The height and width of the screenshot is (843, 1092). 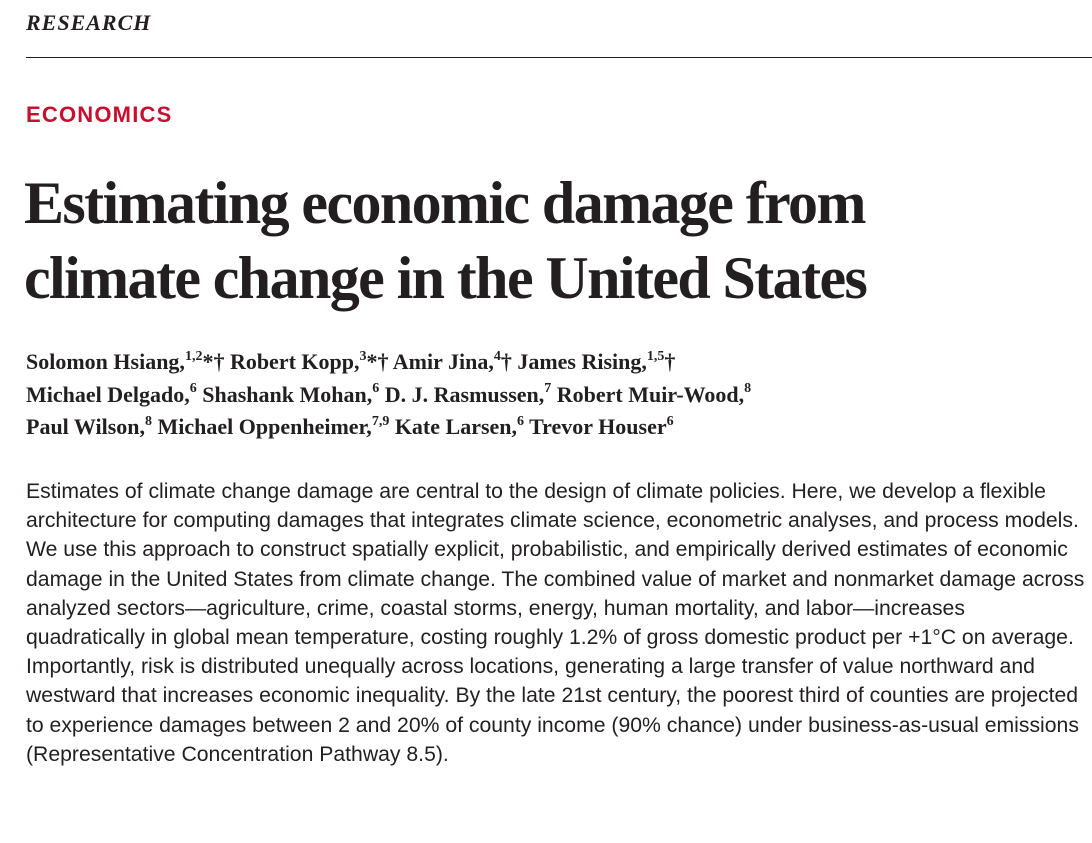 What do you see at coordinates (294, 361) in the screenshot?
I see `author-name: Robert Kopp,` at bounding box center [294, 361].